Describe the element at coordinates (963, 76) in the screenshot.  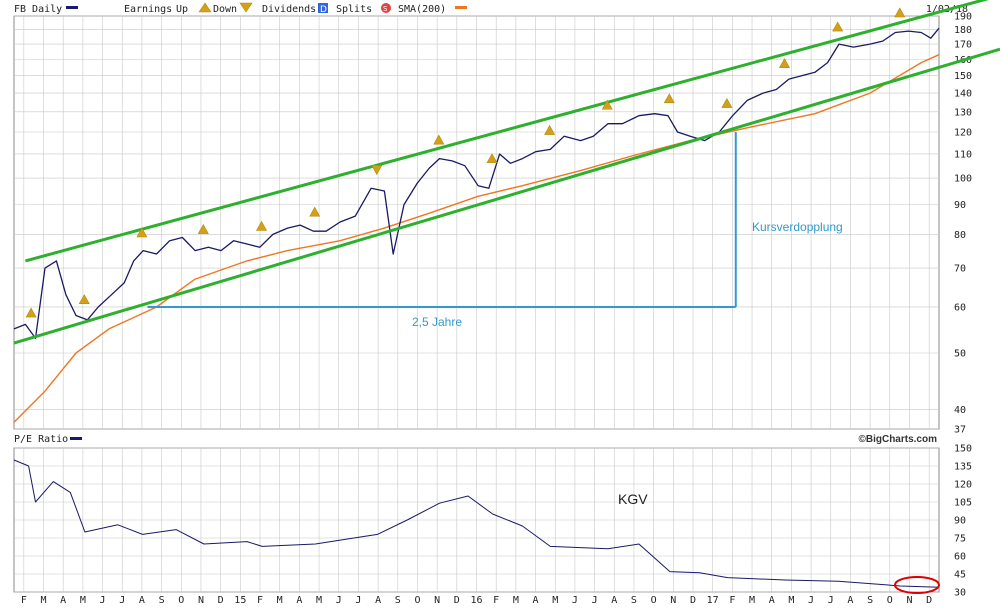
I see `price-y-tick-label: 150` at that location.